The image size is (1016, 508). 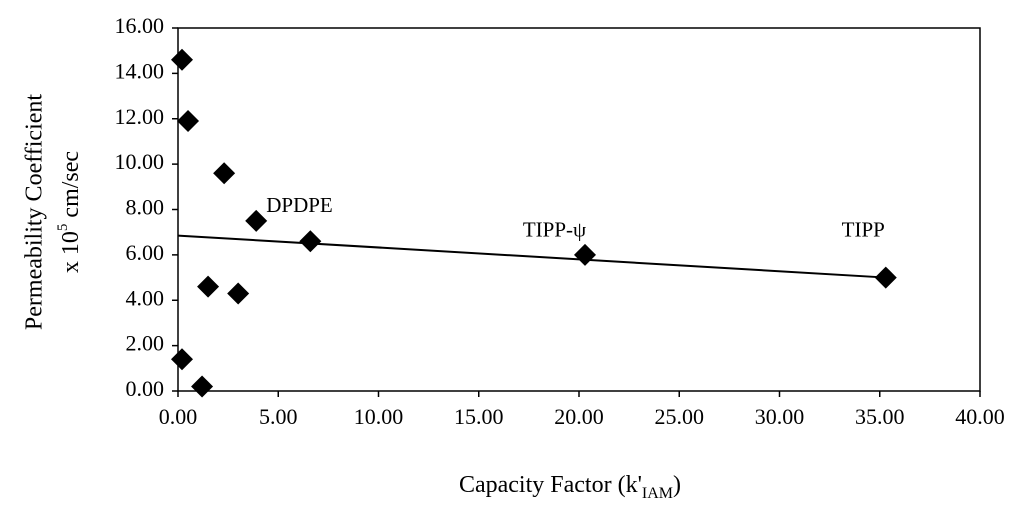 I want to click on y-axis-title-line-2: x 105 cm/sec, so click(x=69, y=212).